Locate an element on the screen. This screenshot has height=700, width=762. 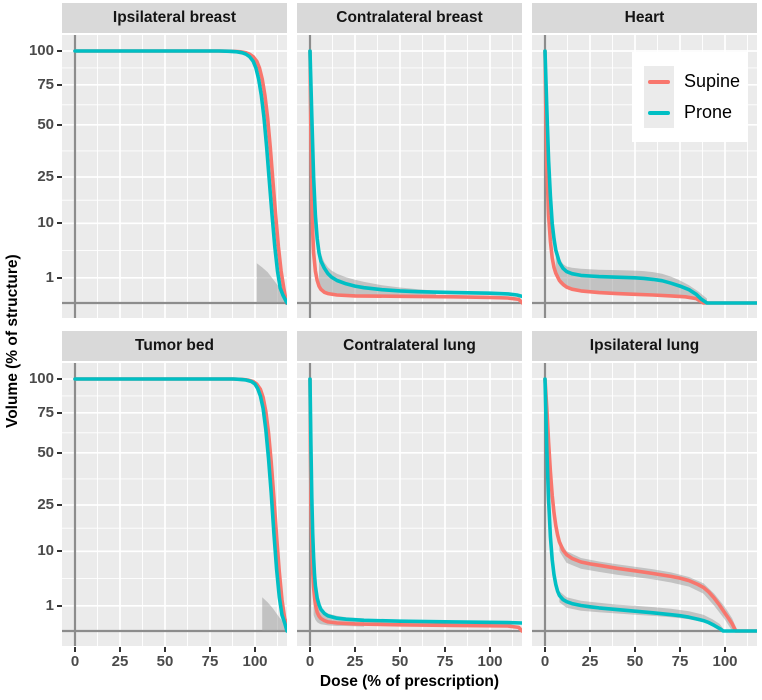
panel-ipsilateral-lung is located at coordinates (644, 504).